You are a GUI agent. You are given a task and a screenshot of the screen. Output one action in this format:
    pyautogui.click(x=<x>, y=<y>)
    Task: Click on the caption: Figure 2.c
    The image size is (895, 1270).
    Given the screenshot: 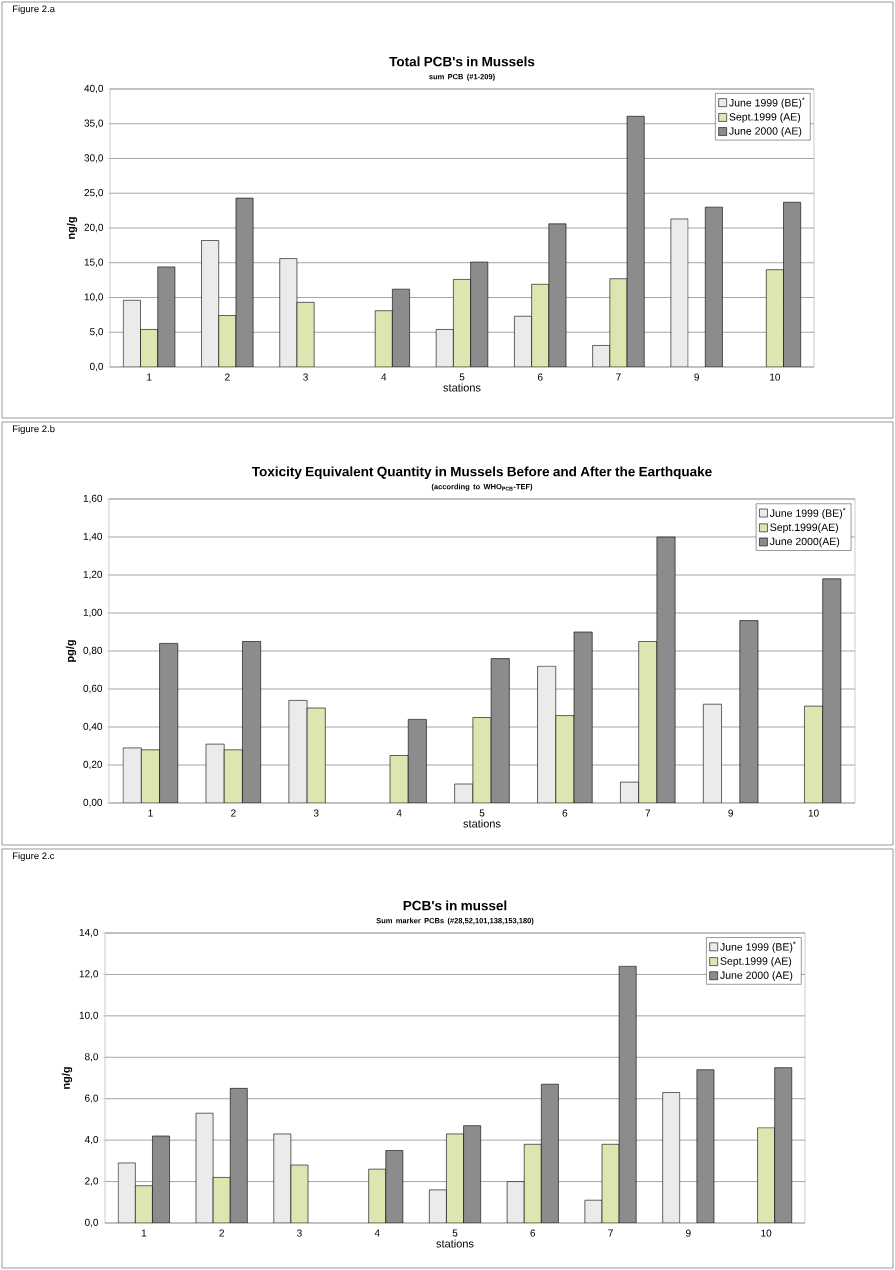 What is the action you would take?
    pyautogui.click(x=33, y=857)
    